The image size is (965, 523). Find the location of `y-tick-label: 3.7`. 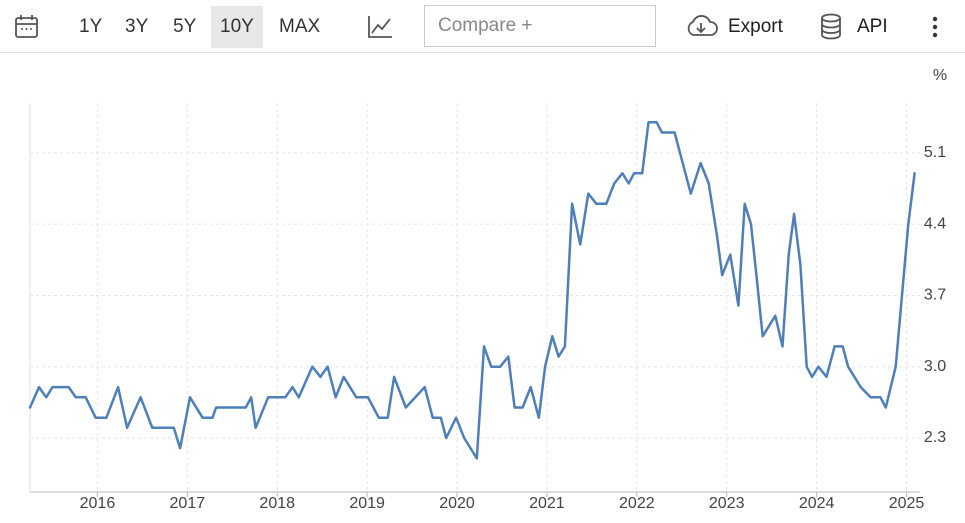

y-tick-label: 3.7 is located at coordinates (935, 295).